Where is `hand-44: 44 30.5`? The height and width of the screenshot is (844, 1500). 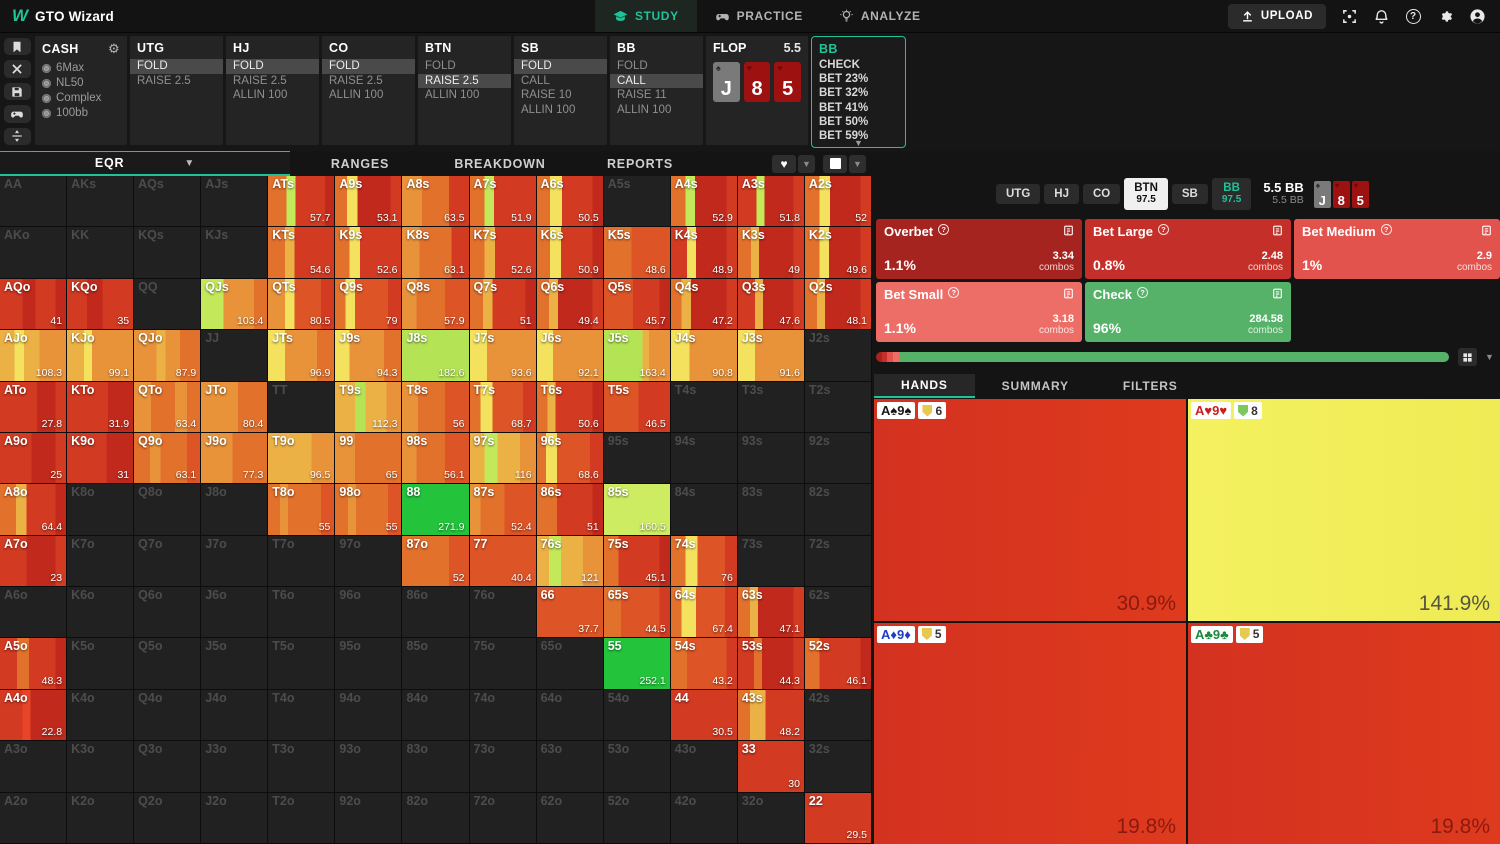 hand-44: 44 30.5 is located at coordinates (704, 715).